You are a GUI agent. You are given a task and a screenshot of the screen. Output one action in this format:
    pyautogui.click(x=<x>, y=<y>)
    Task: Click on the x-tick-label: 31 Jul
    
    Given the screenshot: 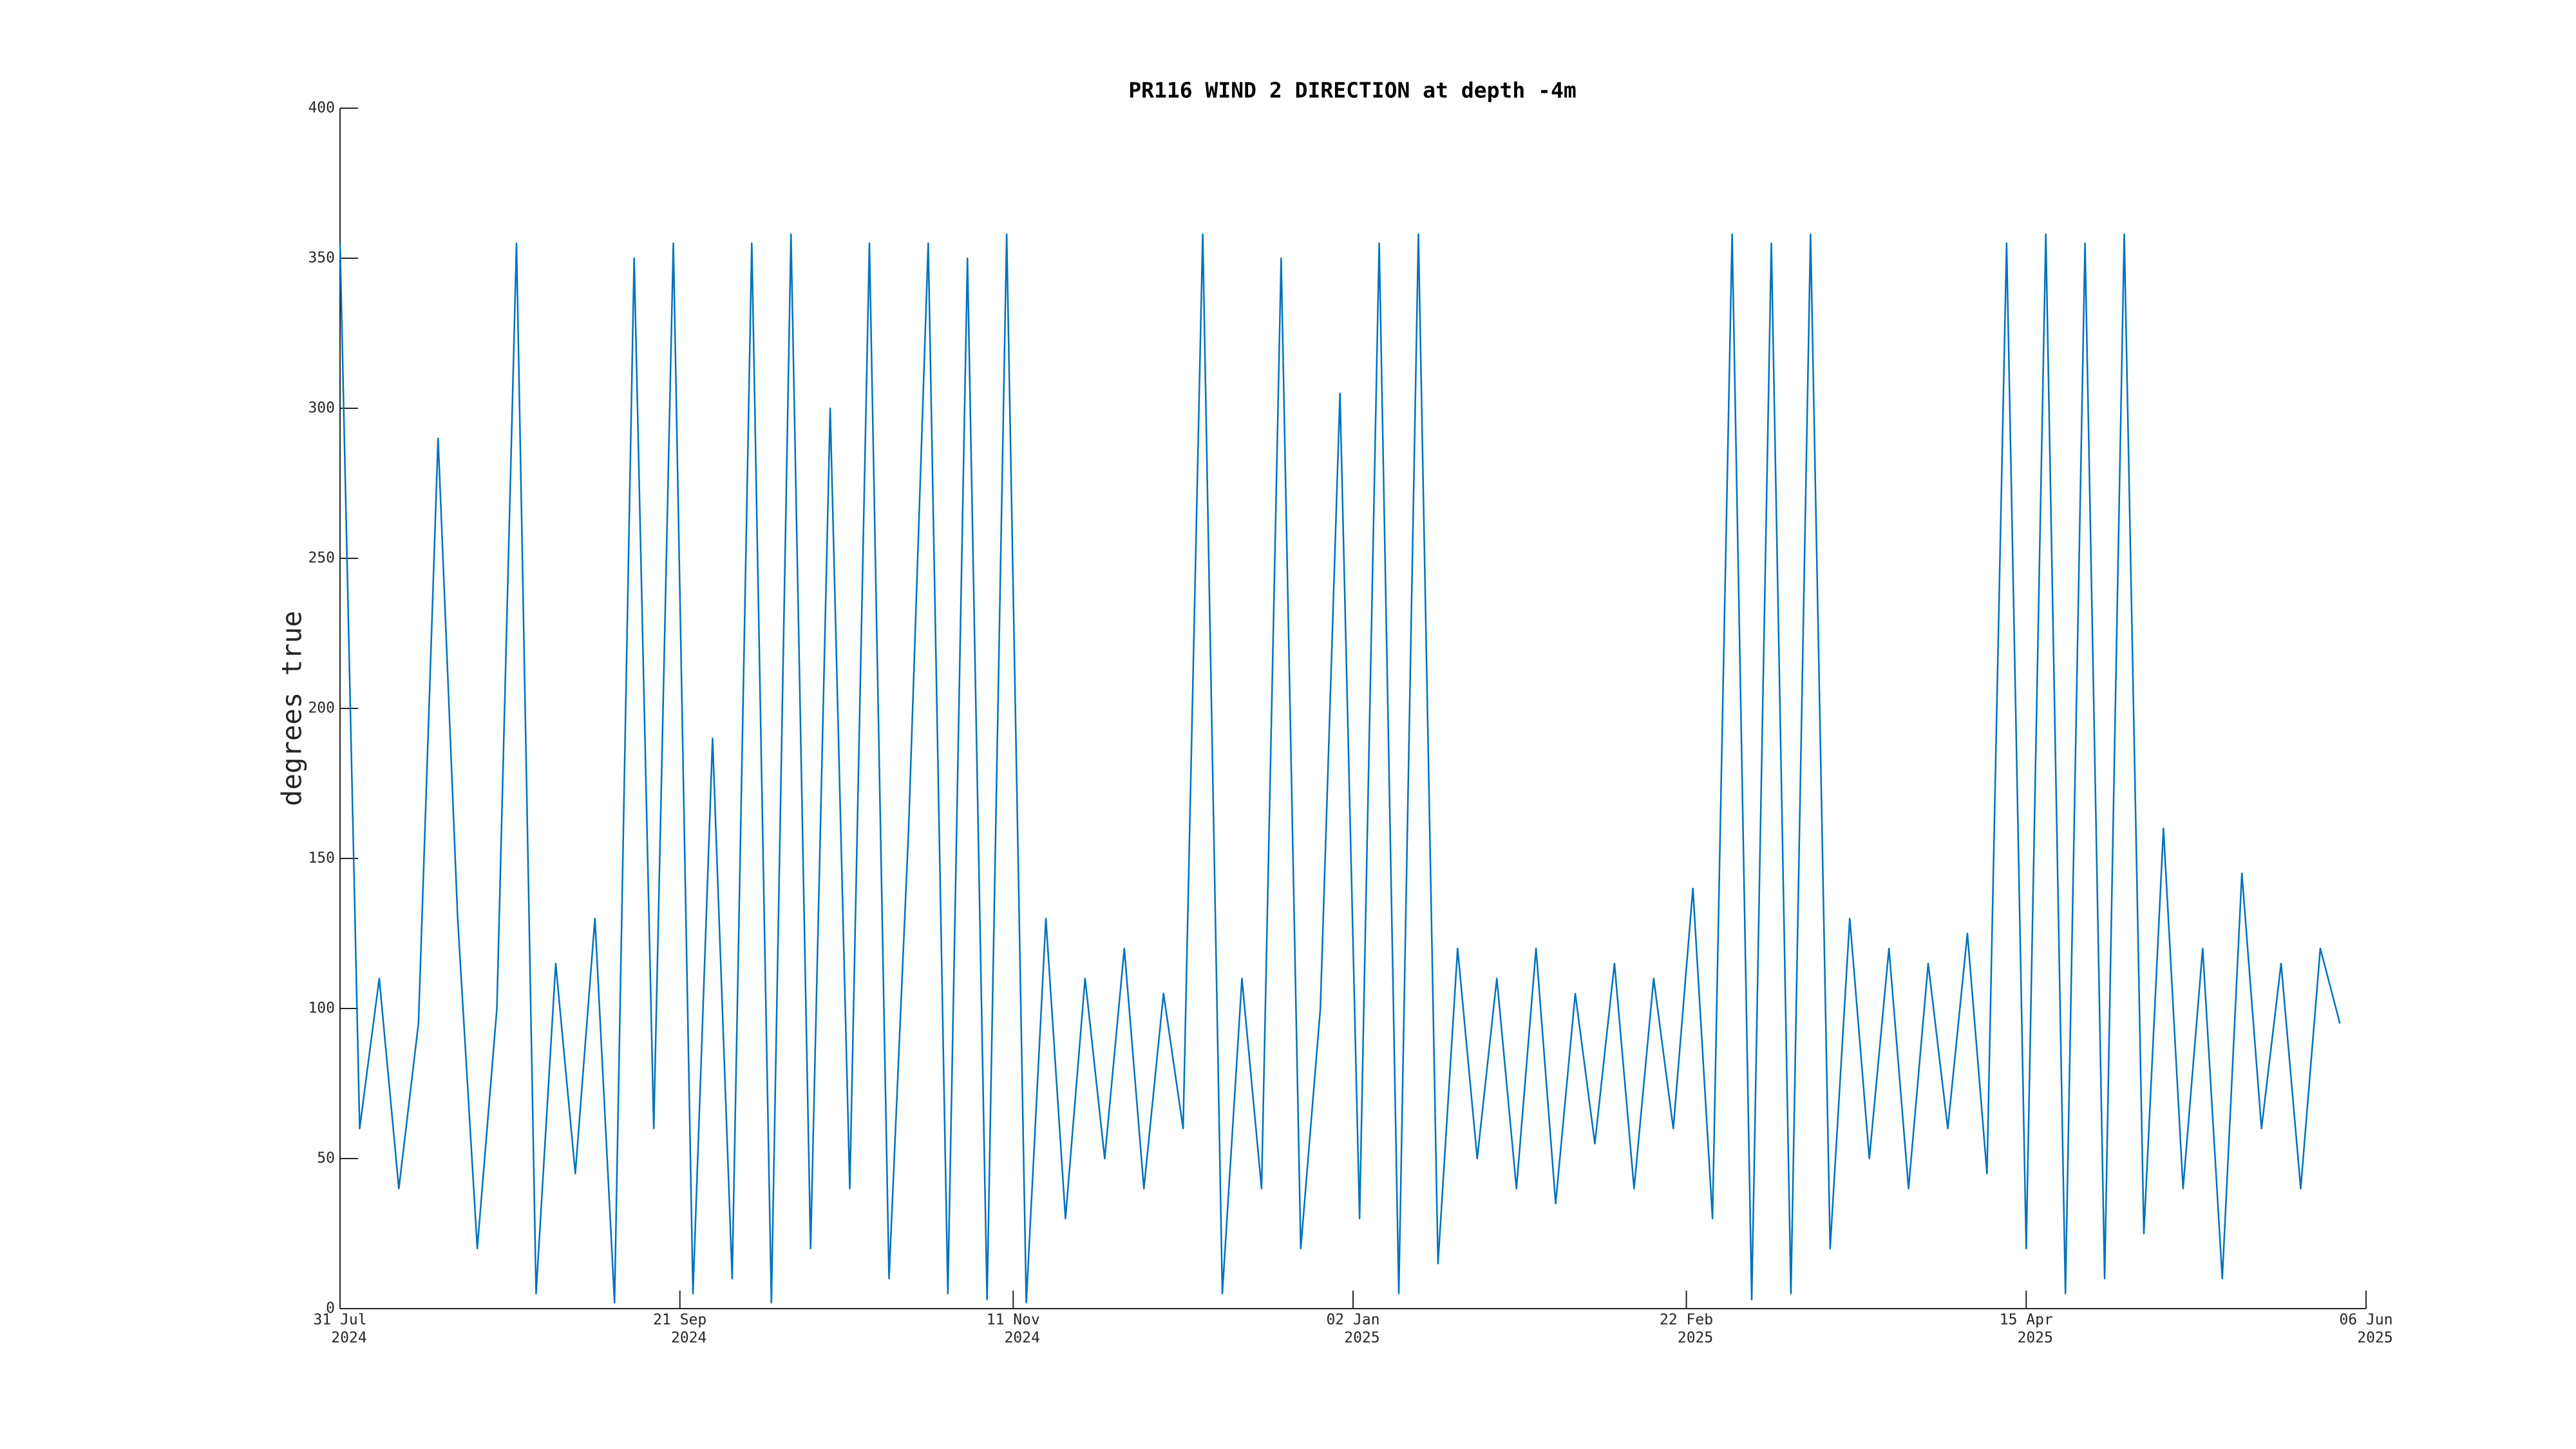 What is the action you would take?
    pyautogui.click(x=339, y=1320)
    